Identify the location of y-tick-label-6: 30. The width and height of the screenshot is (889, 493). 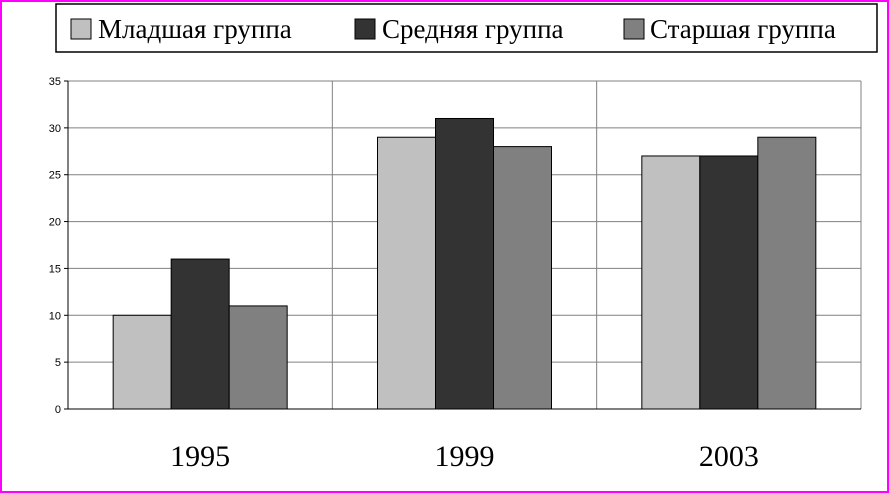
(55, 129).